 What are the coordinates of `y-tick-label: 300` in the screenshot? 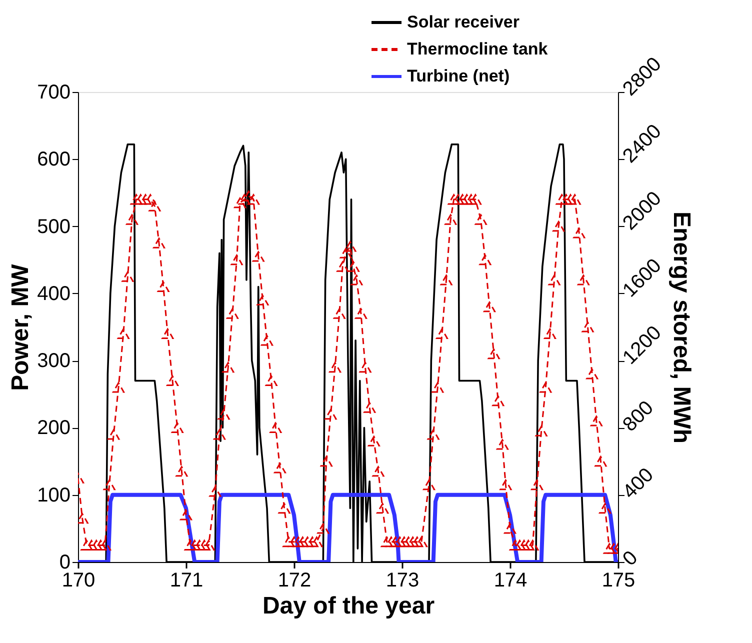 It's located at (53, 361).